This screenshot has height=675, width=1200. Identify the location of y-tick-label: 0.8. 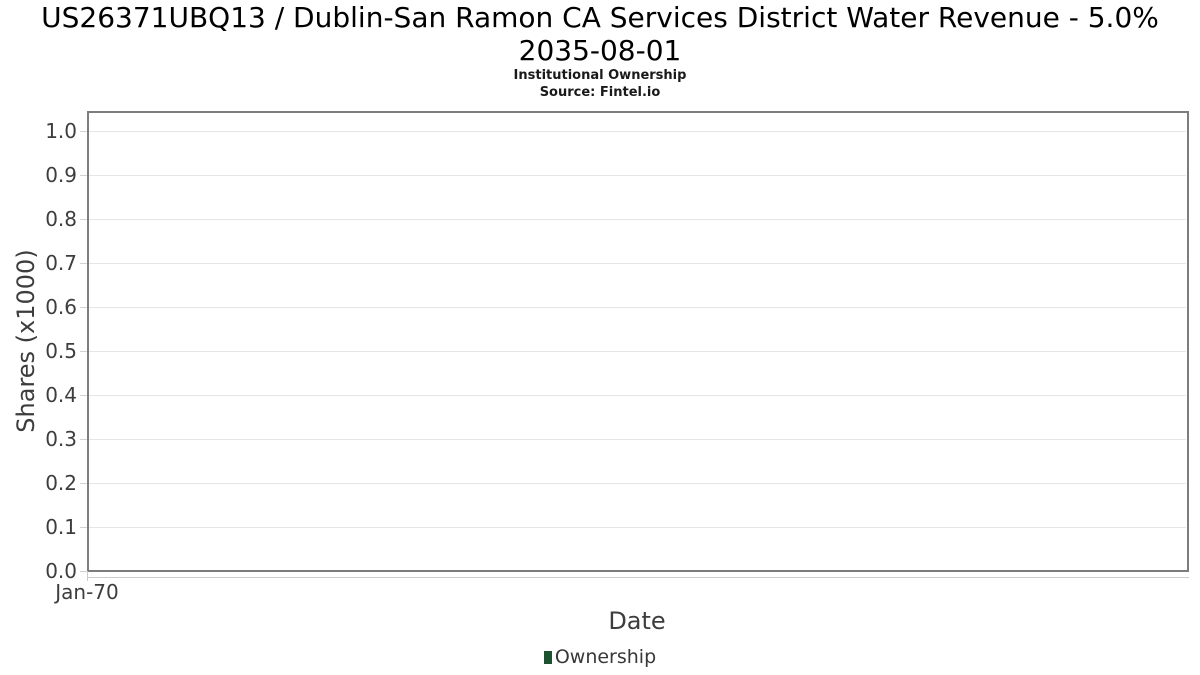
(61, 219).